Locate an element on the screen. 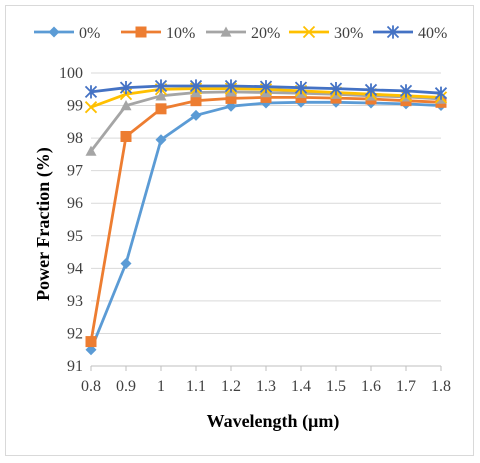 This screenshot has height=463, width=480. legend-item: 40% is located at coordinates (410, 33).